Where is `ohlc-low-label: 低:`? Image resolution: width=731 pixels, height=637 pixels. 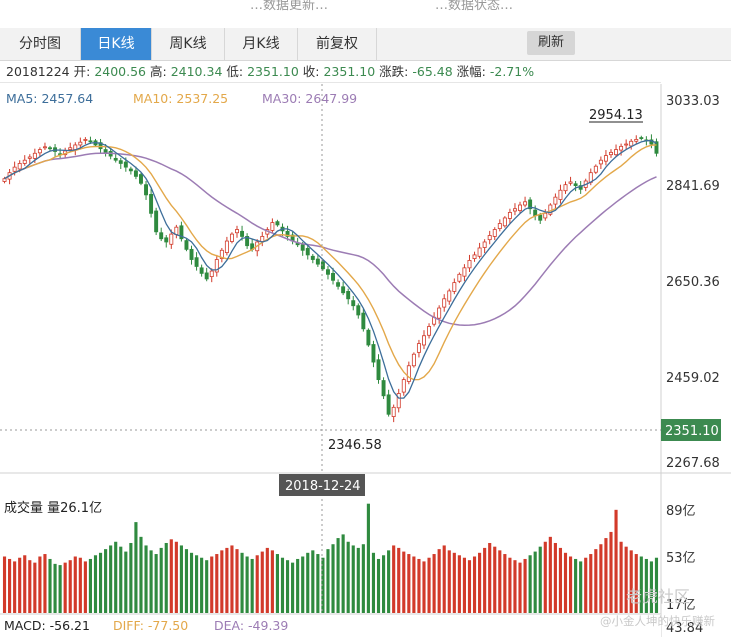
ohlc-low-label: 低: is located at coordinates (235, 71).